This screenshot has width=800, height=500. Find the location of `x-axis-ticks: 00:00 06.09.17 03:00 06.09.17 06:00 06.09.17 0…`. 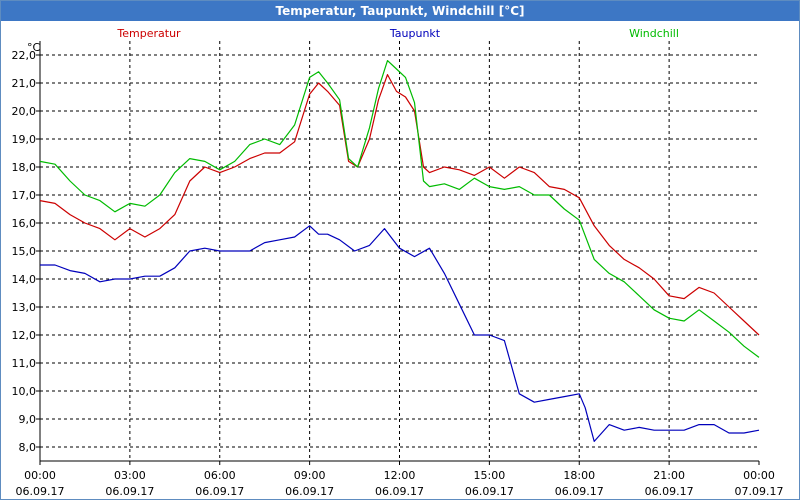

x-axis-ticks: 00:00 06.09.17 03:00 06.09.17 06:00 06.09.17 0… is located at coordinates (400, 479).